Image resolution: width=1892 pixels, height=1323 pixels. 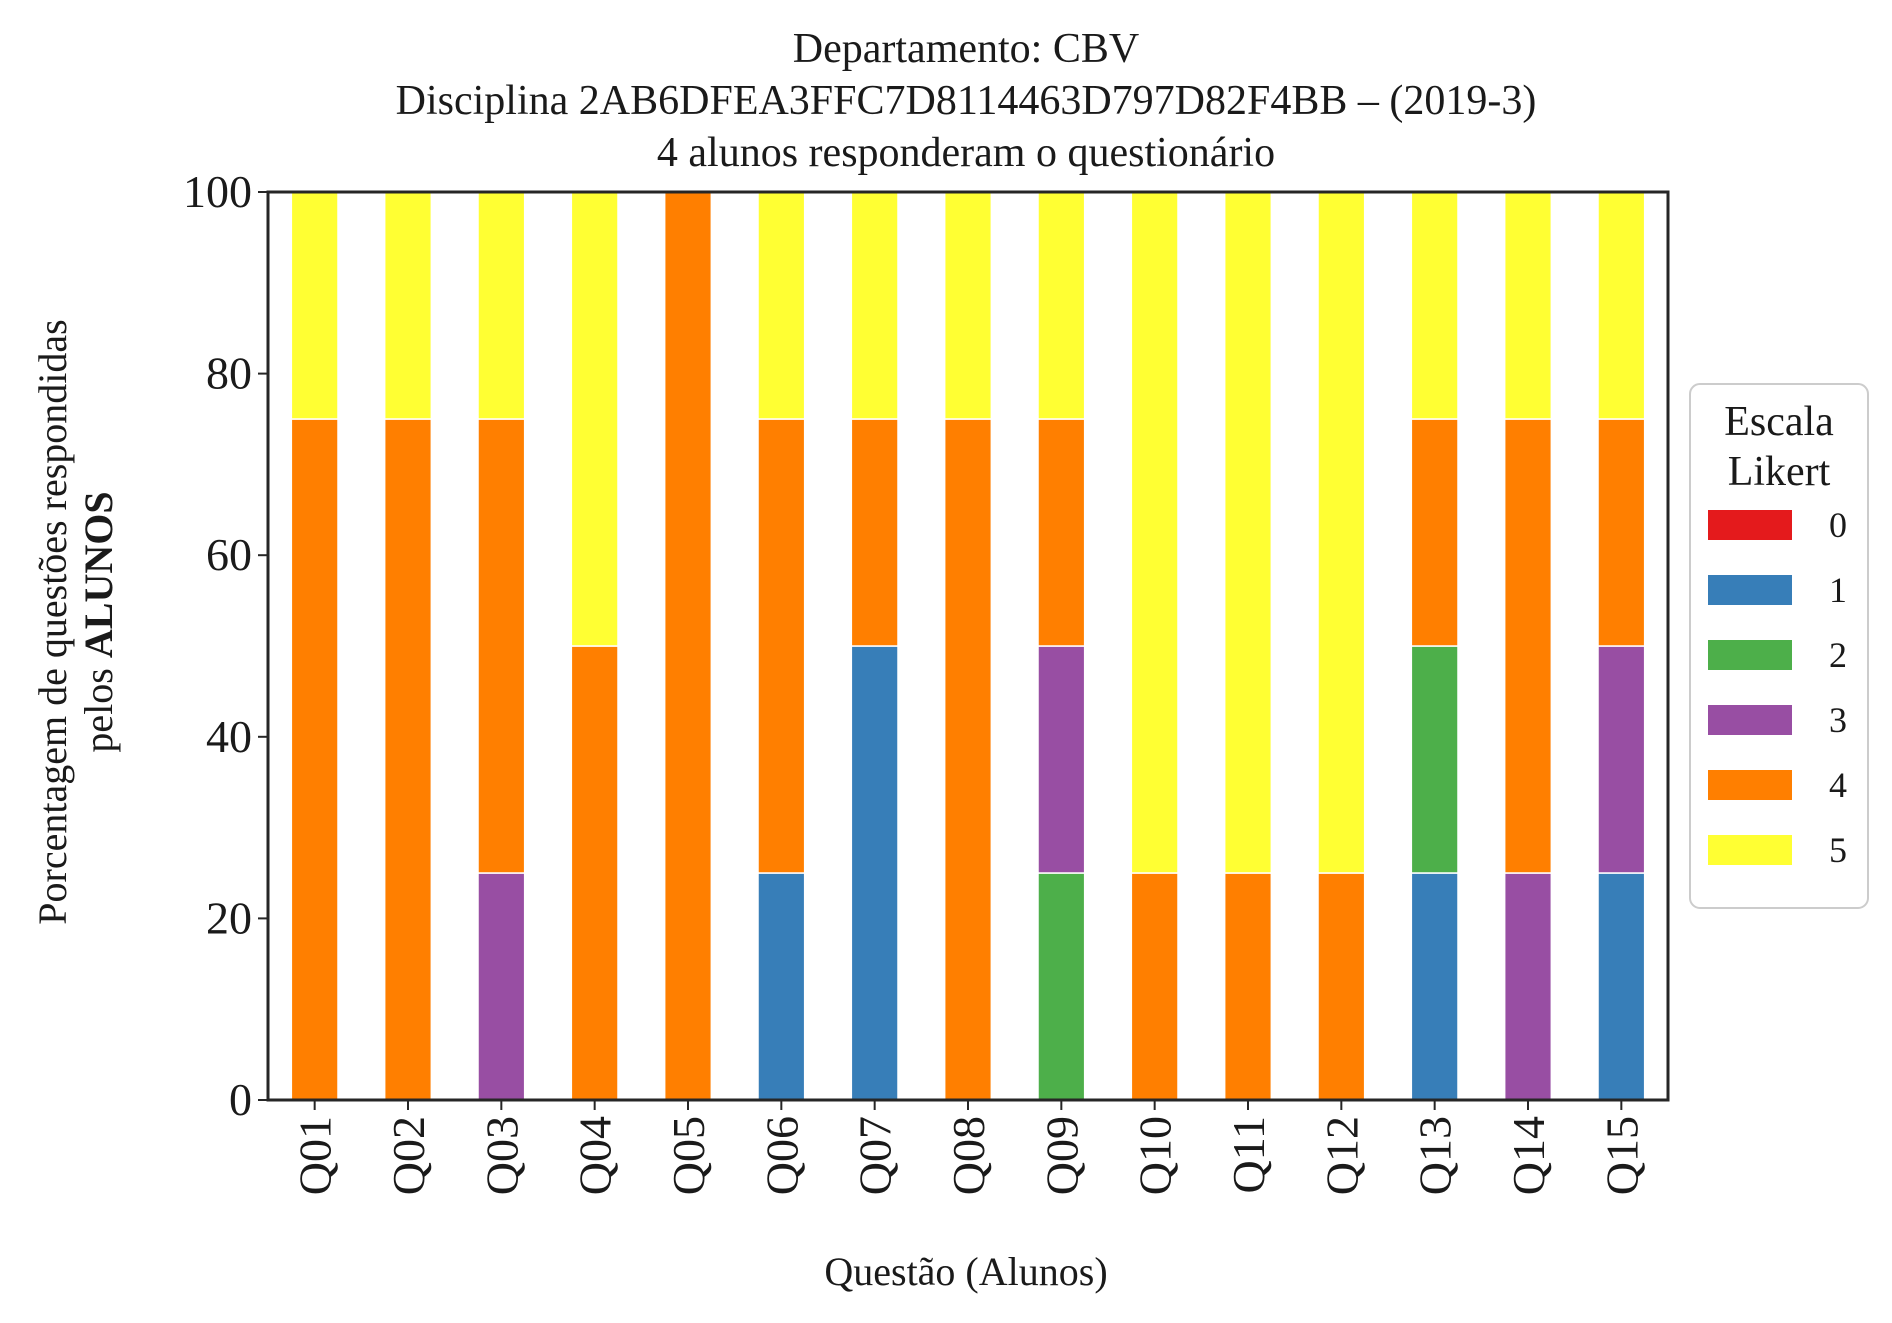 What do you see at coordinates (1838, 720) in the screenshot?
I see `legend-label-3: 3` at bounding box center [1838, 720].